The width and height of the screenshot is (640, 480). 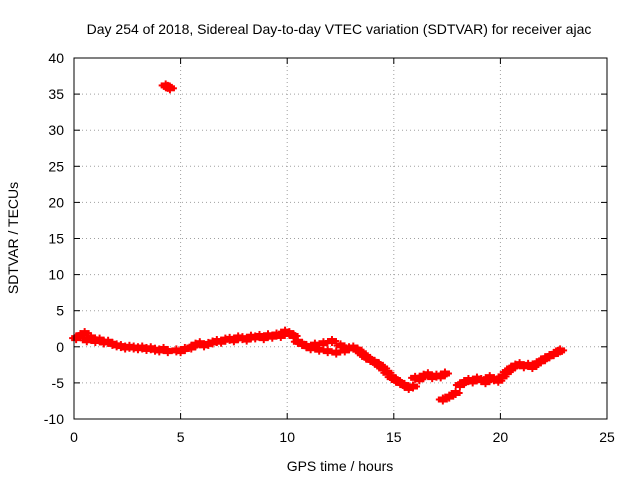 What do you see at coordinates (74, 437) in the screenshot?
I see `x-tick-label: 0` at bounding box center [74, 437].